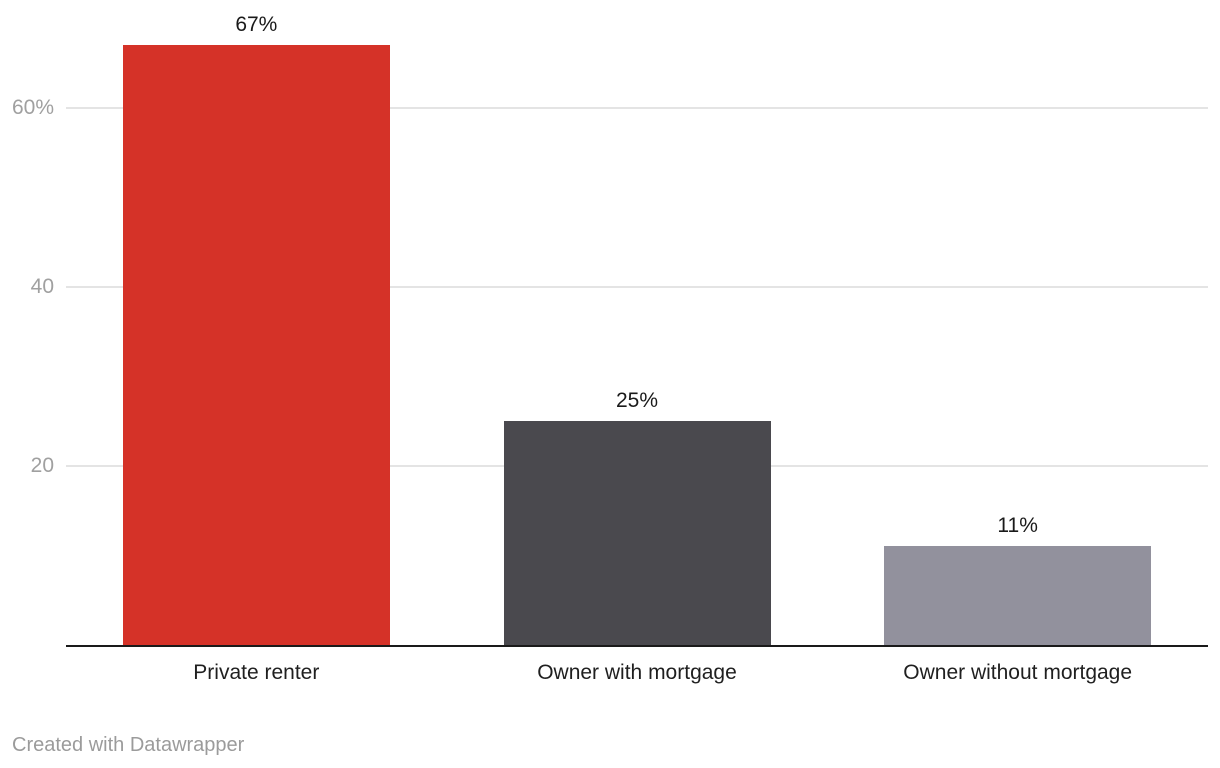 The width and height of the screenshot is (1220, 768). What do you see at coordinates (256, 24) in the screenshot?
I see `bar-value-label: 67%` at bounding box center [256, 24].